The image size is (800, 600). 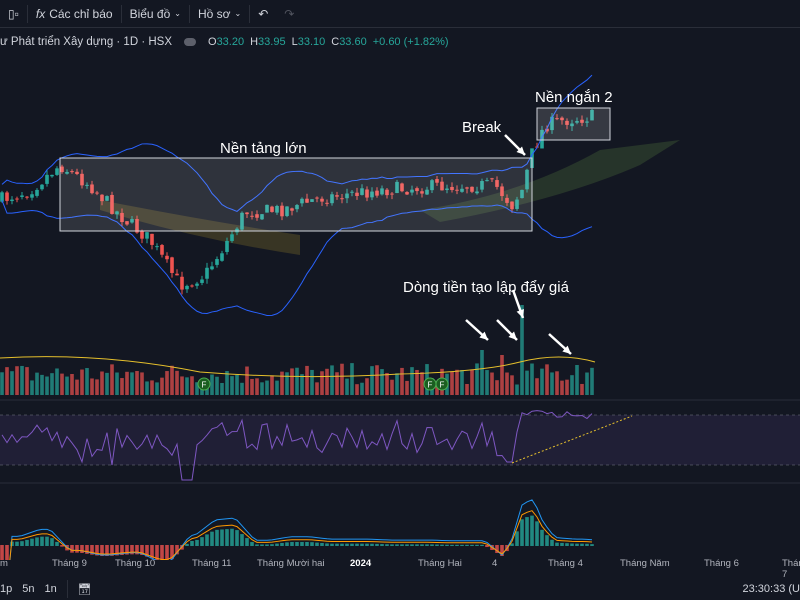 I want to click on indicators-button: fx Các chỉ báo, so click(x=74, y=14).